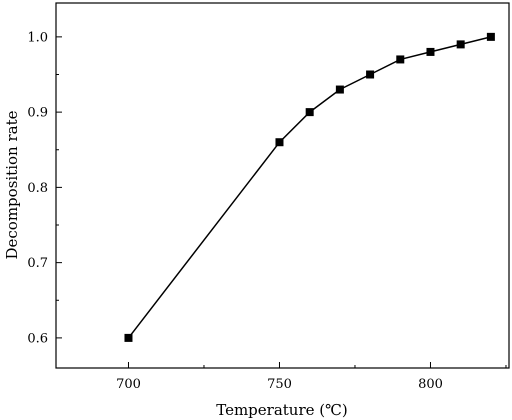  What do you see at coordinates (279, 384) in the screenshot?
I see `x-tick-label: 750` at bounding box center [279, 384].